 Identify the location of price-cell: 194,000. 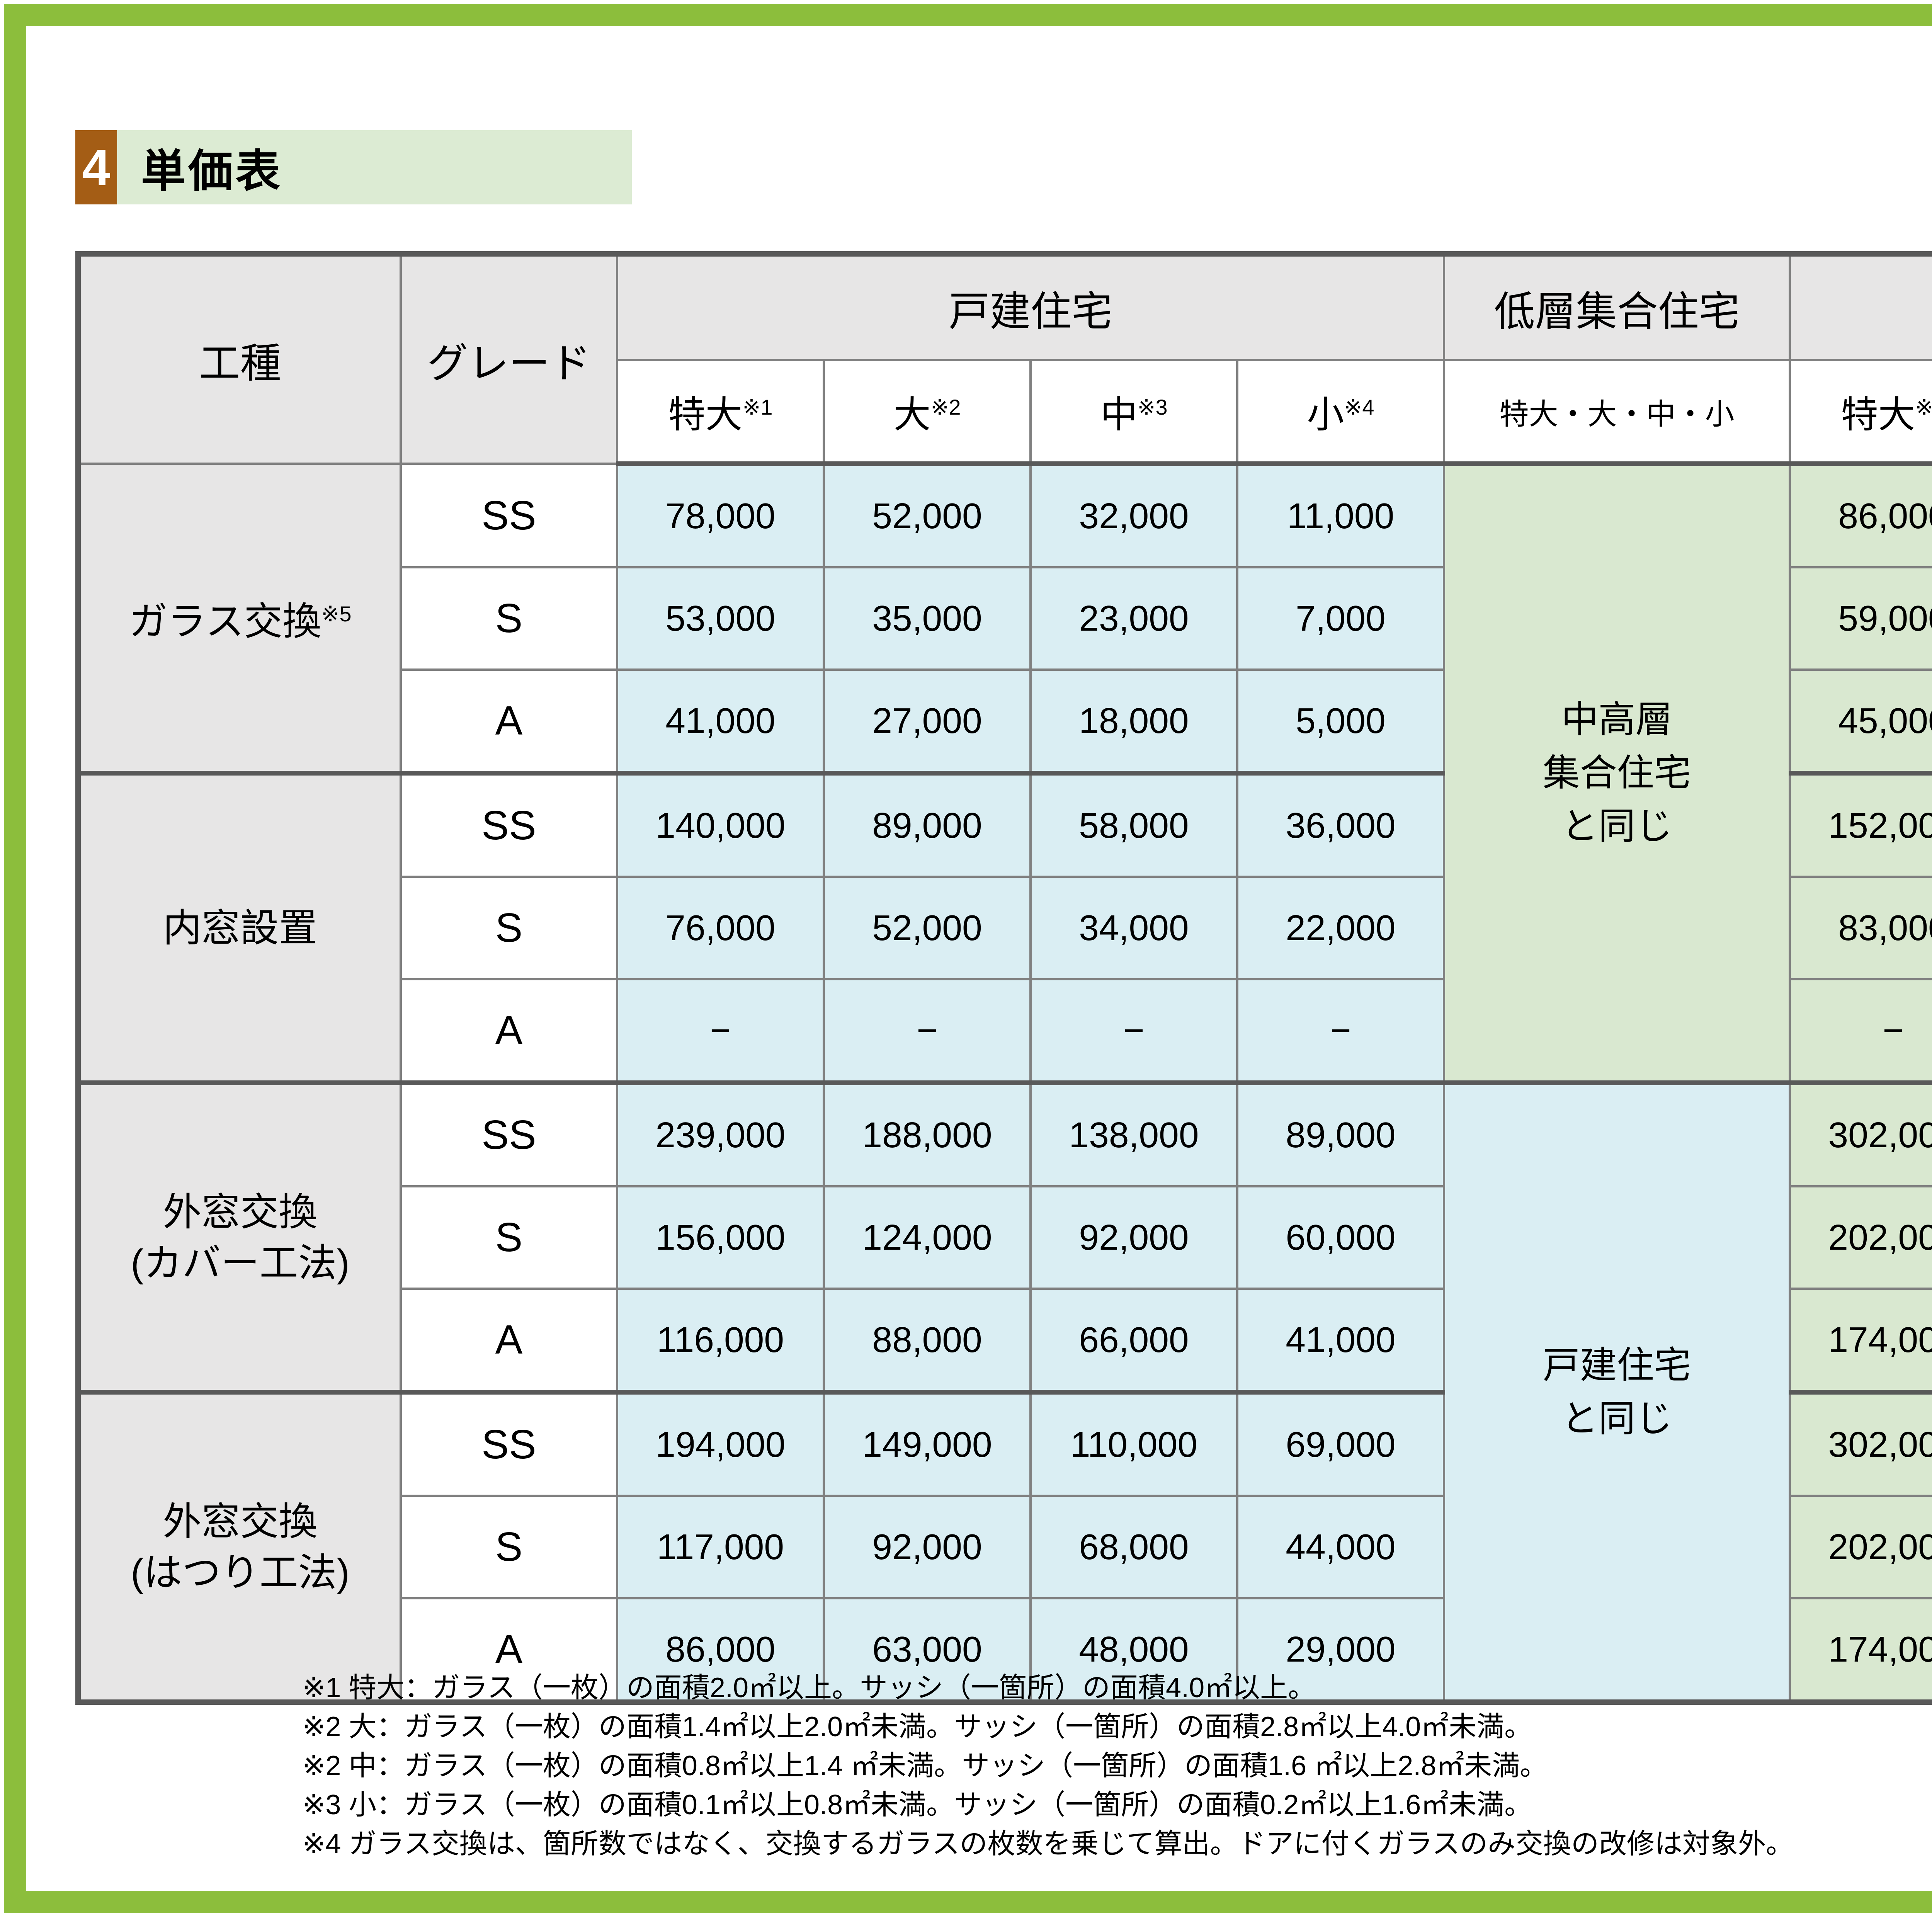
(720, 1443).